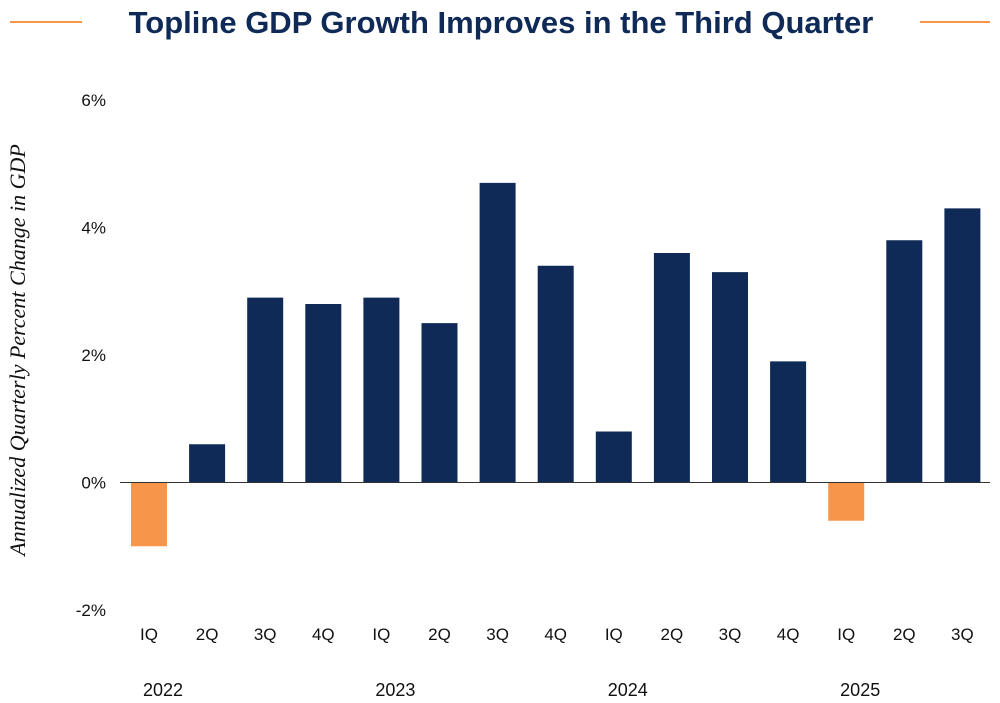  I want to click on year-labels: 2022 2023 2024 2025, so click(511, 690).